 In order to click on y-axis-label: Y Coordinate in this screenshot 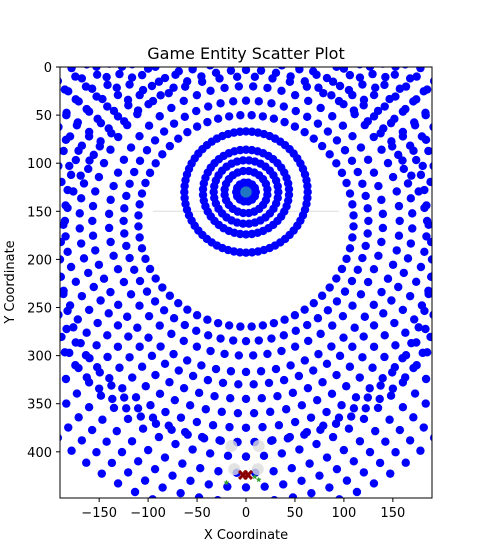, I will do `click(10, 282)`.